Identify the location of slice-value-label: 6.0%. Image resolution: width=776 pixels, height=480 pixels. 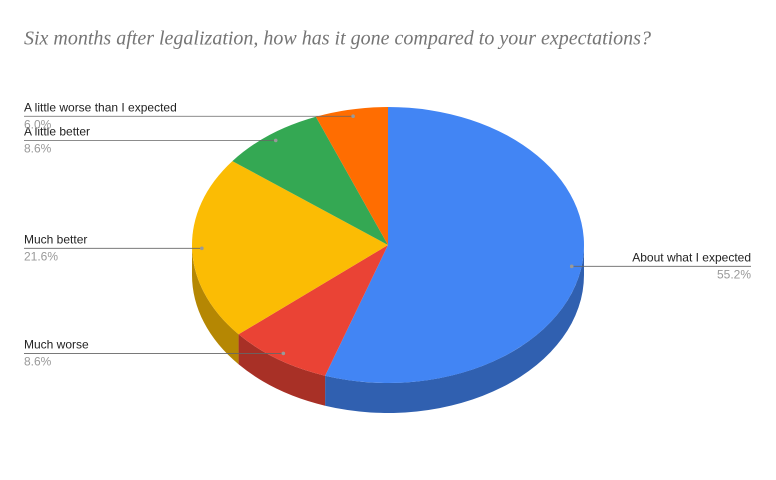
(38, 124).